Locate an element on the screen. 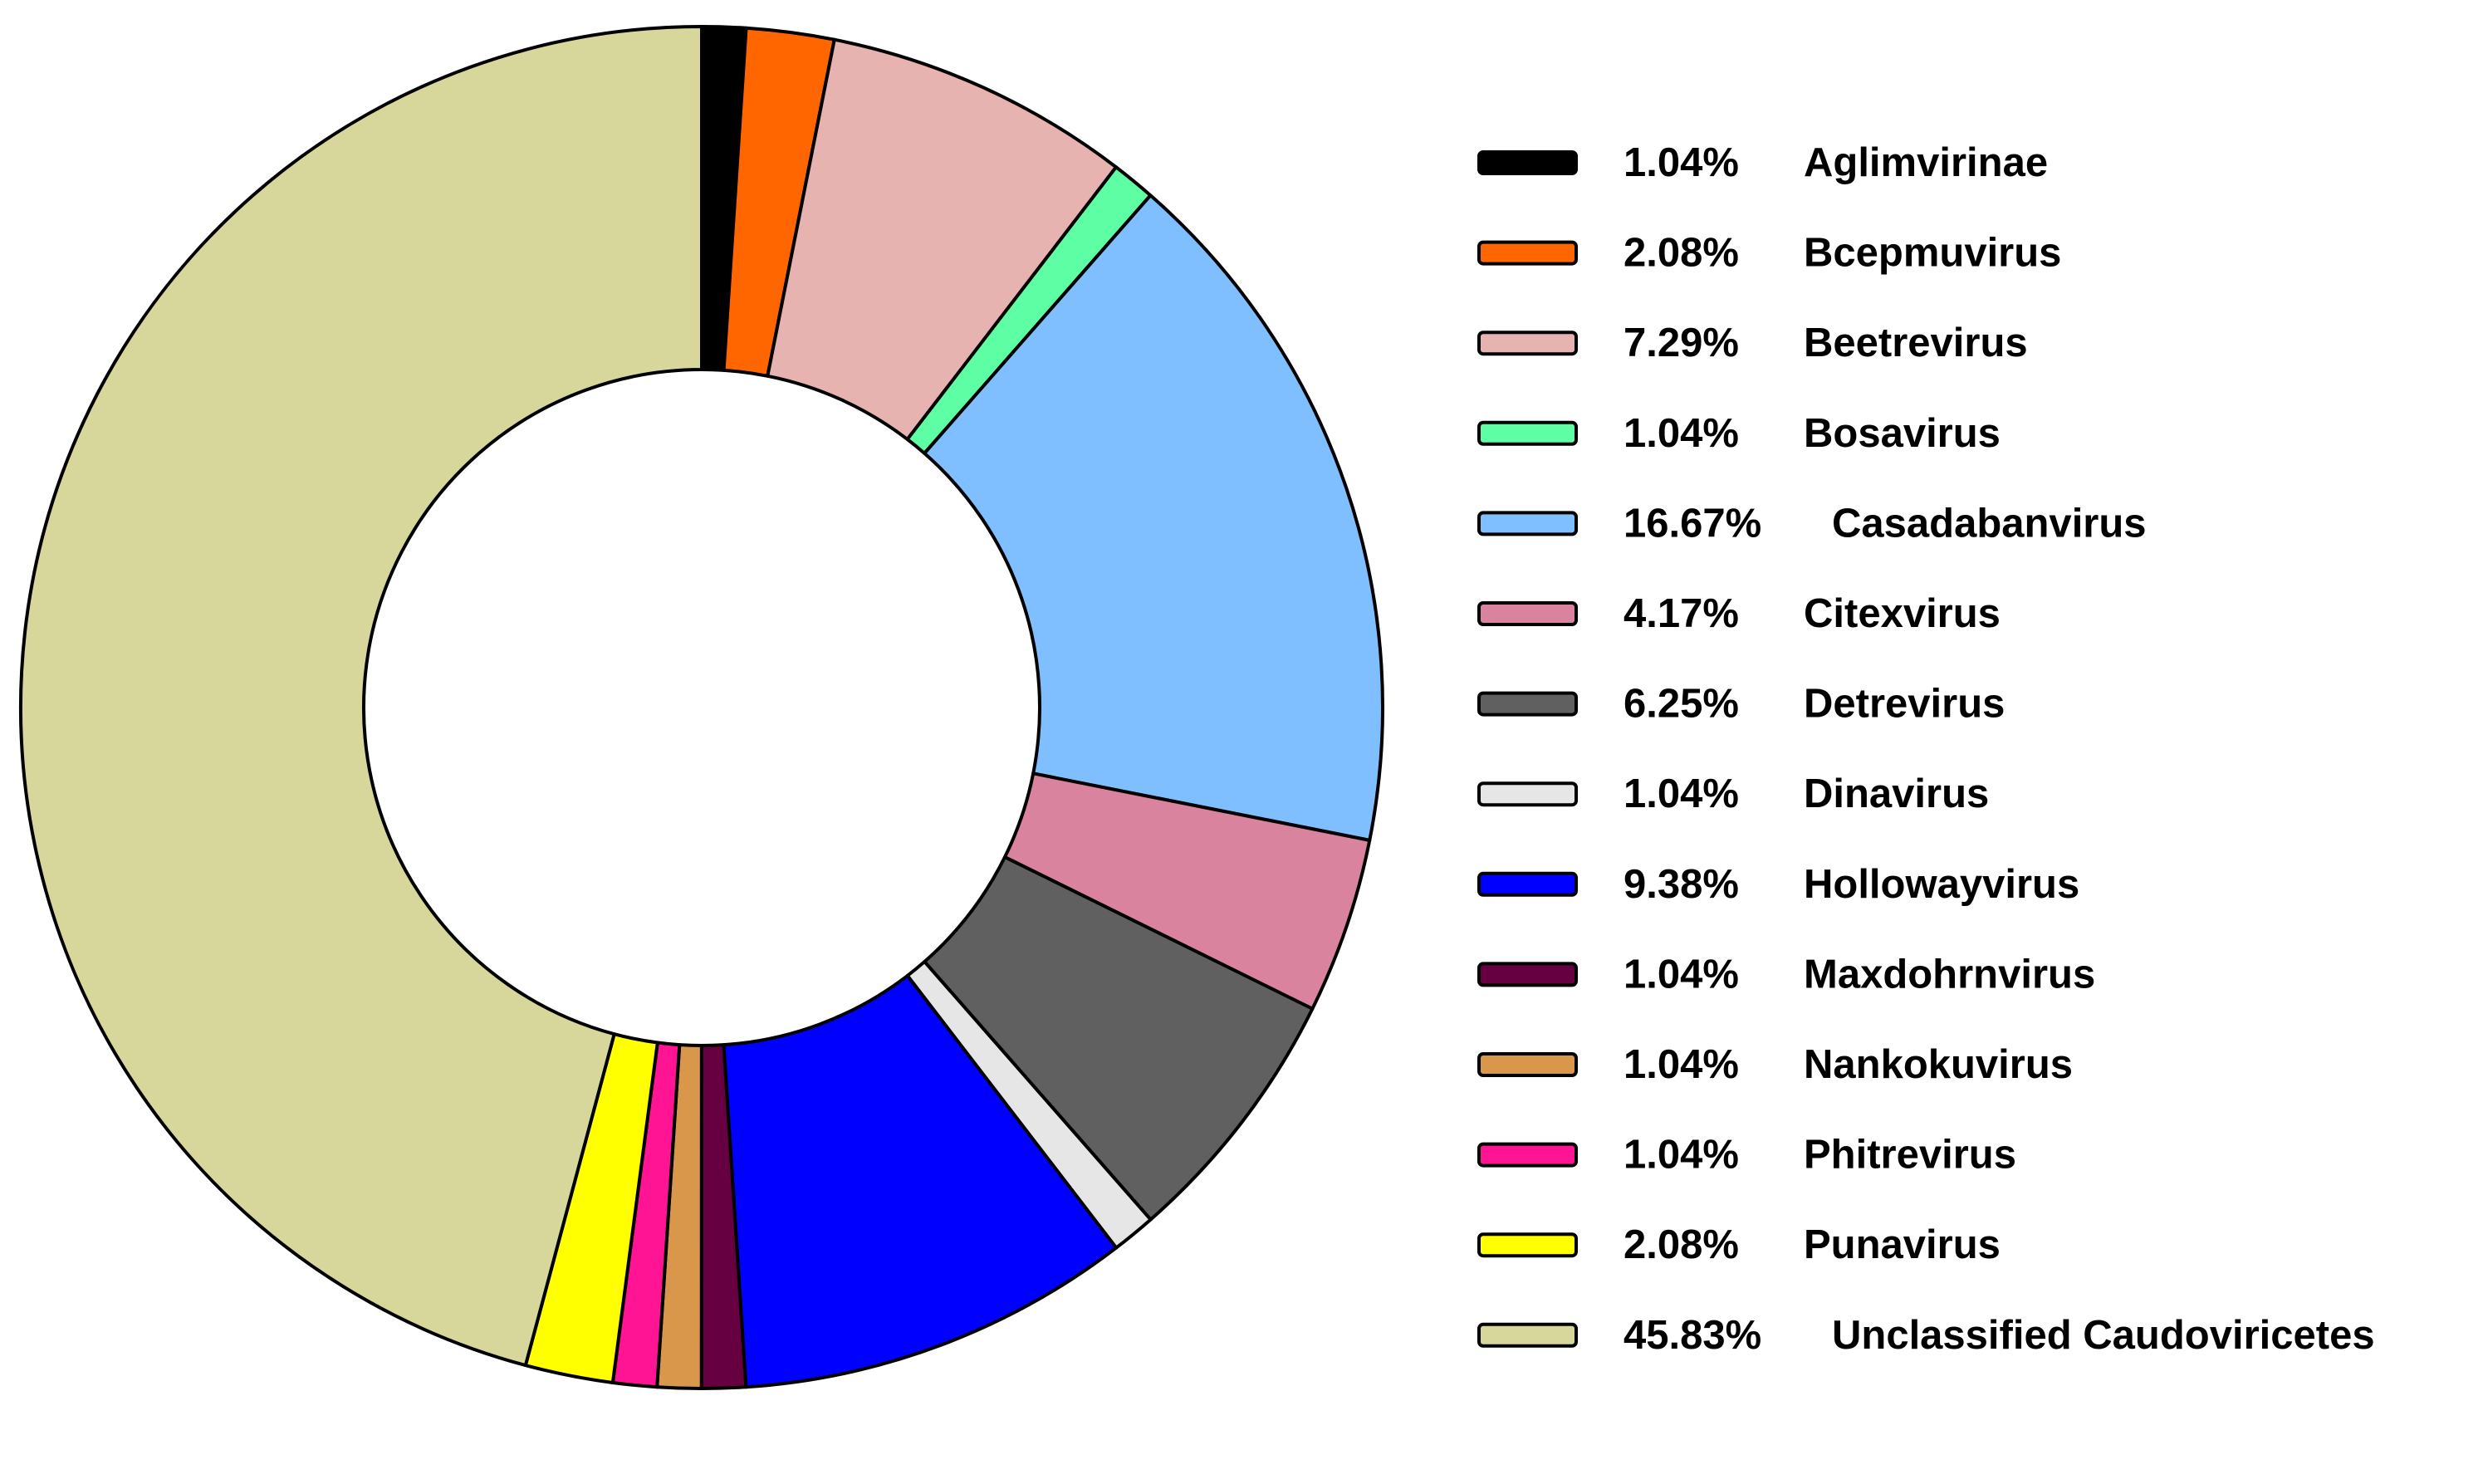  legend-swatch-citexvirus is located at coordinates (1527, 613).